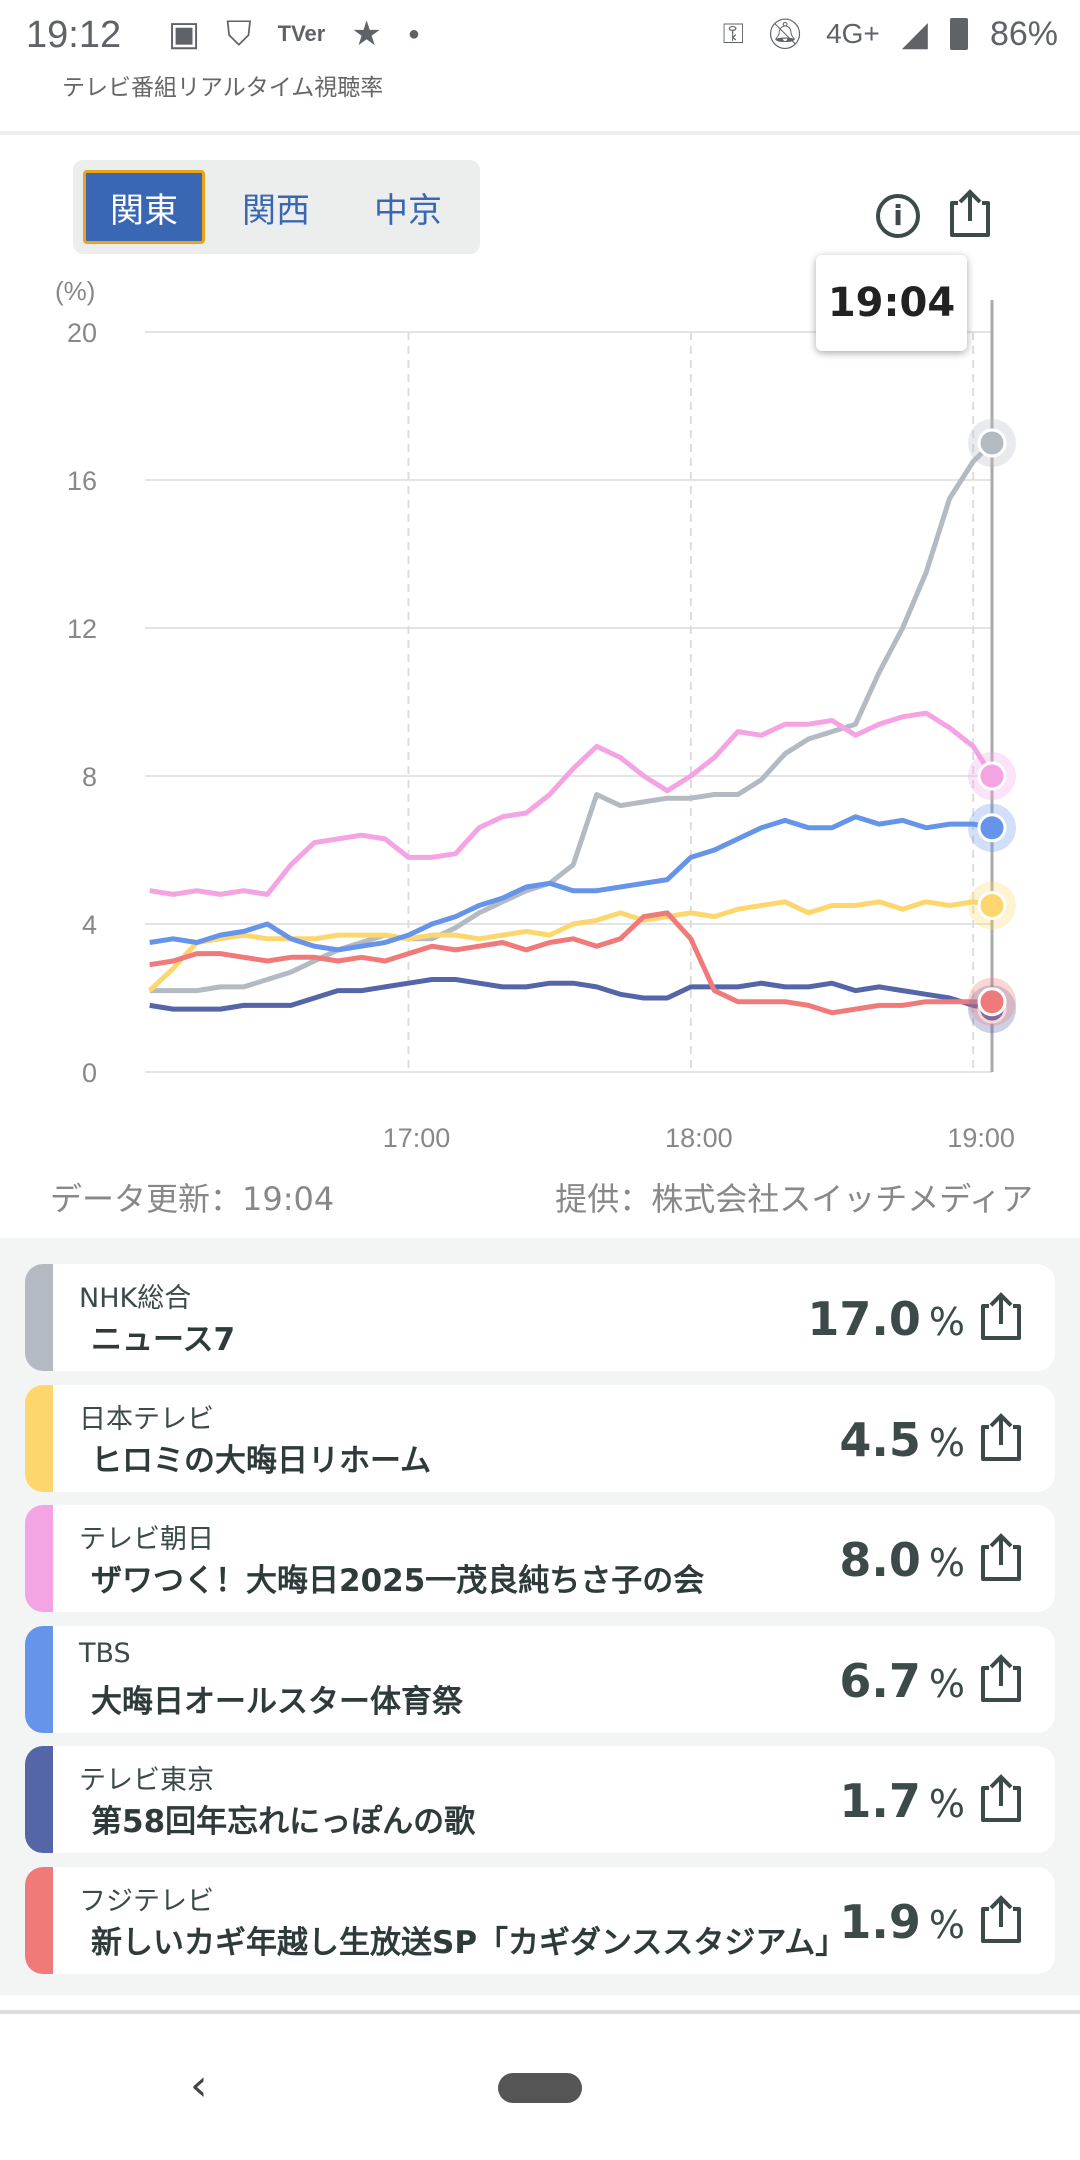 The image size is (1080, 2160). I want to click on rating-value: 8.0%, so click(902, 1560).